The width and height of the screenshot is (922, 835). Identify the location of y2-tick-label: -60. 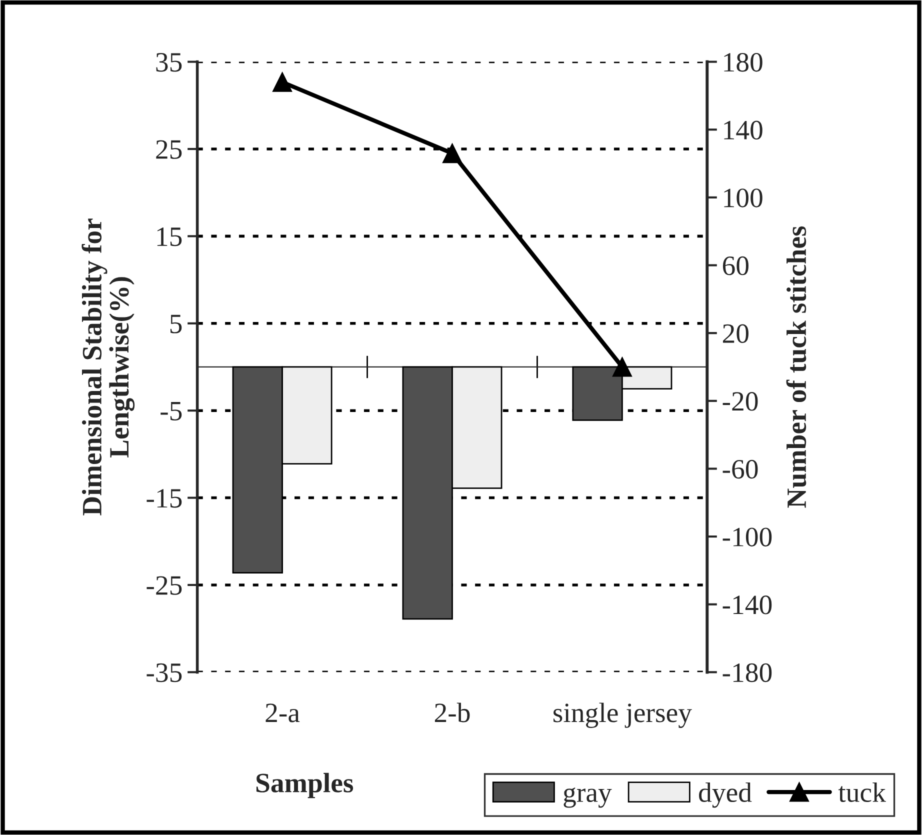
(740, 469).